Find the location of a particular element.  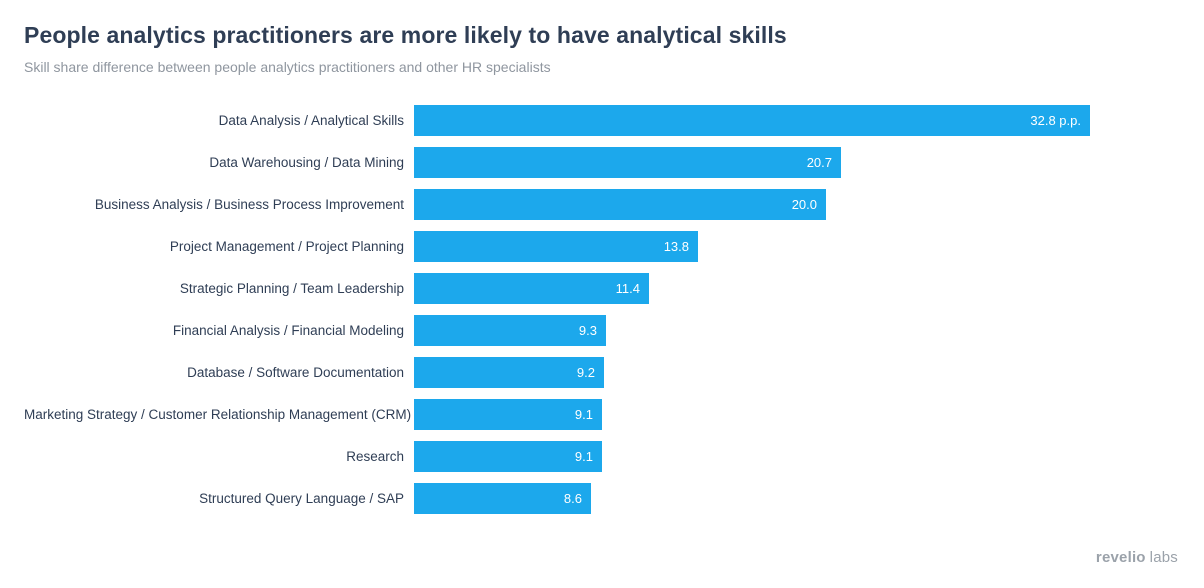

bar-label: Data Analysis / Analytical Skills is located at coordinates (311, 120).